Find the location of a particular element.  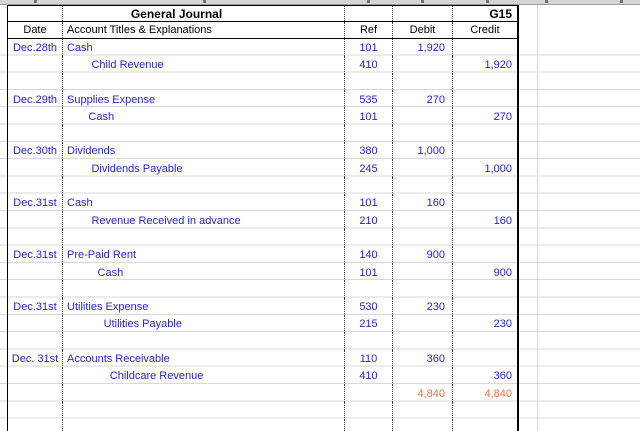

title-row-cellref-cell: G15 is located at coordinates (485, 13).